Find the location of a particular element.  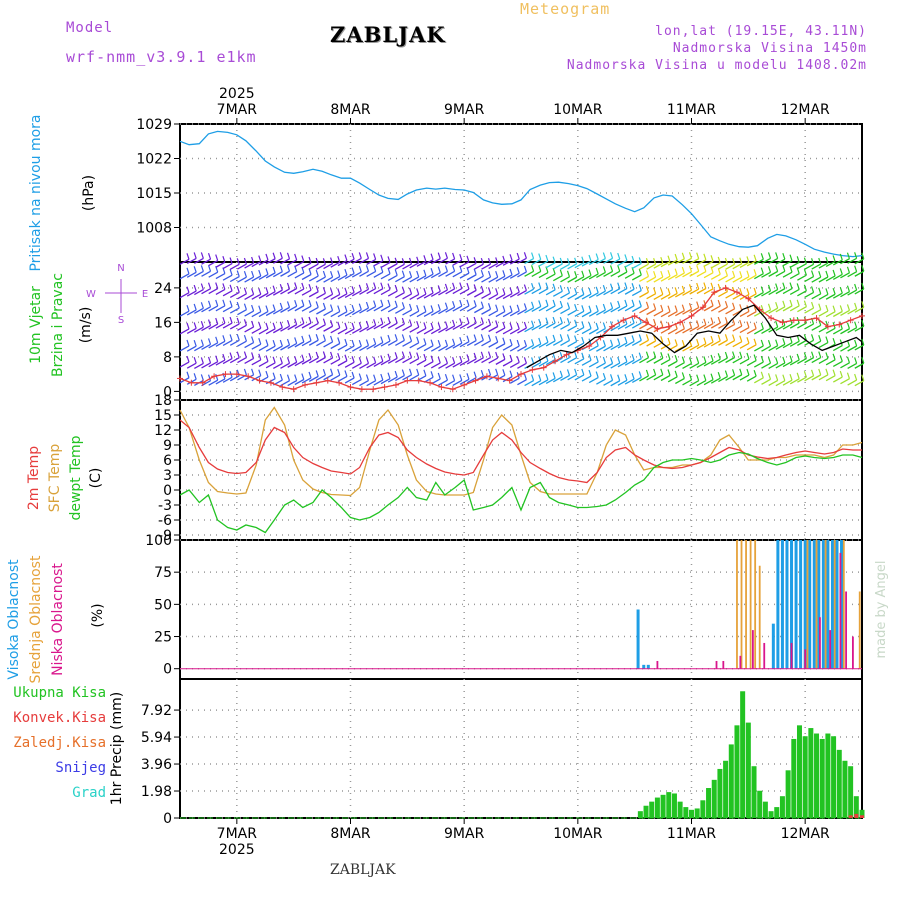

ytick-label-wind: 0 is located at coordinates (167, 392).